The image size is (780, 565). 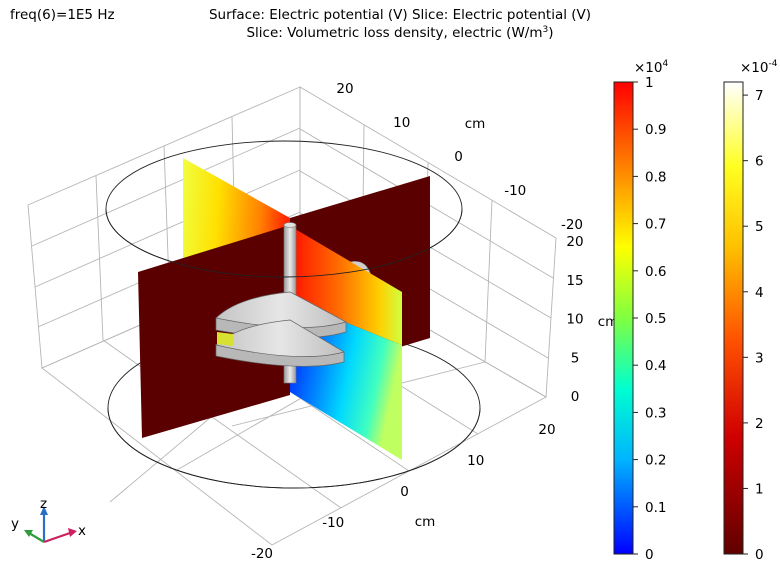 What do you see at coordinates (655, 366) in the screenshot?
I see `colorbar-potential-tick-label: 0.4` at bounding box center [655, 366].